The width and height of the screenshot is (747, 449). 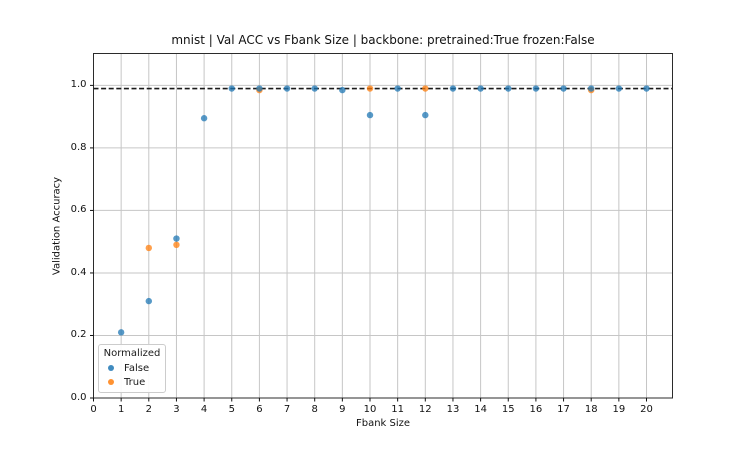 I want to click on x-tick-label: 20, so click(x=646, y=409).